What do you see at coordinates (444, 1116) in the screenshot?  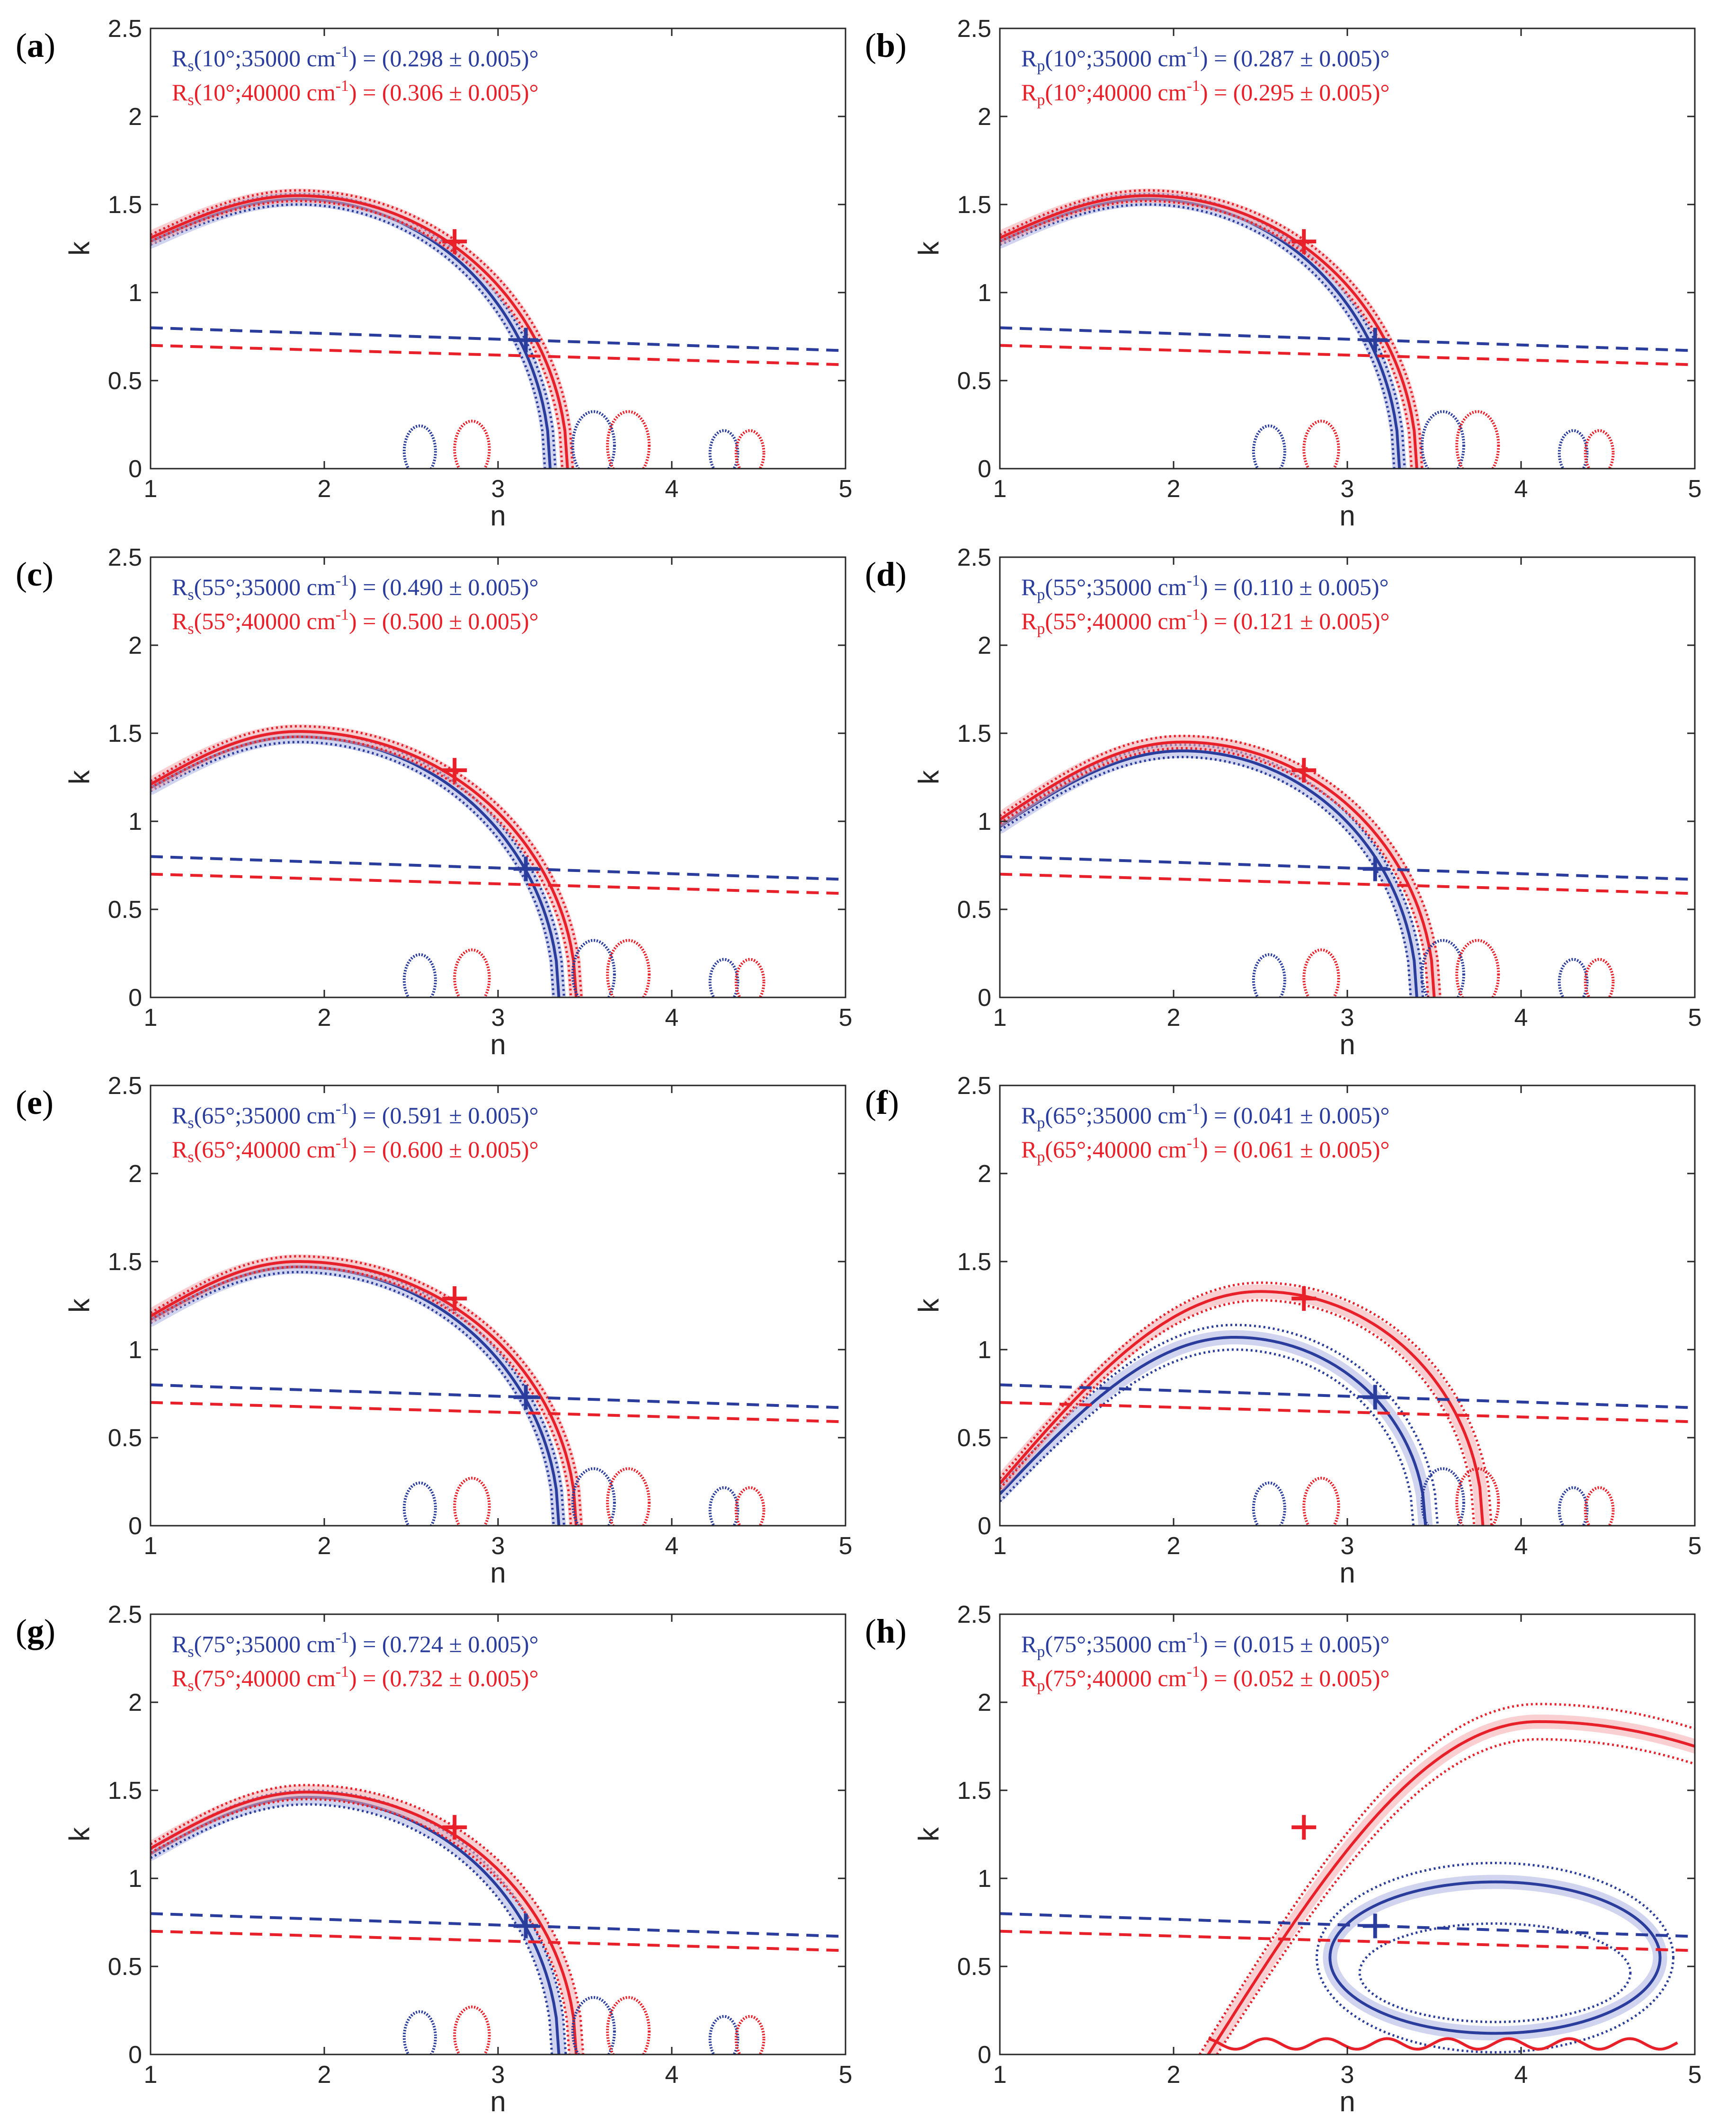 I see `ann-value: ) = (0.591 ± 0.005)°` at bounding box center [444, 1116].